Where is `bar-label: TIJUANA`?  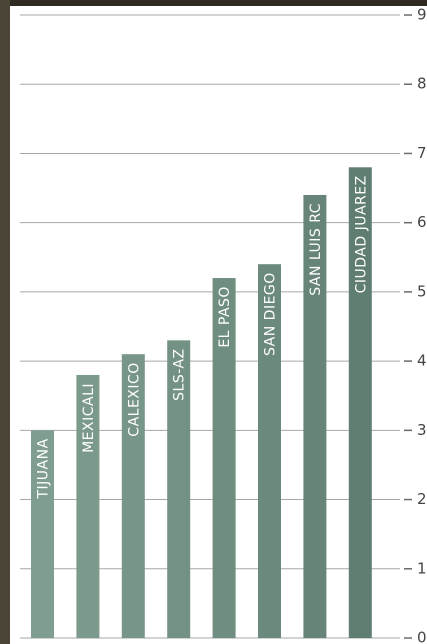
bar-label: TIJUANA is located at coordinates (44, 468).